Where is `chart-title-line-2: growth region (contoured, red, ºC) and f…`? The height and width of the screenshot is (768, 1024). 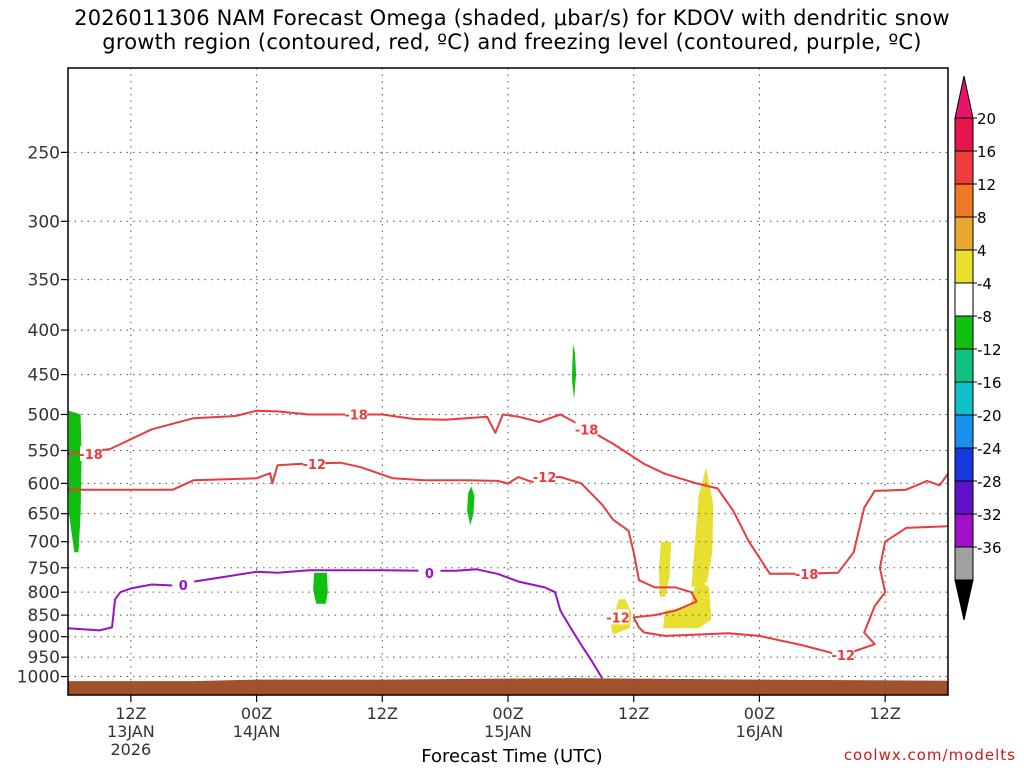 chart-title-line-2: growth region (contoured, red, ºC) and f… is located at coordinates (512, 42).